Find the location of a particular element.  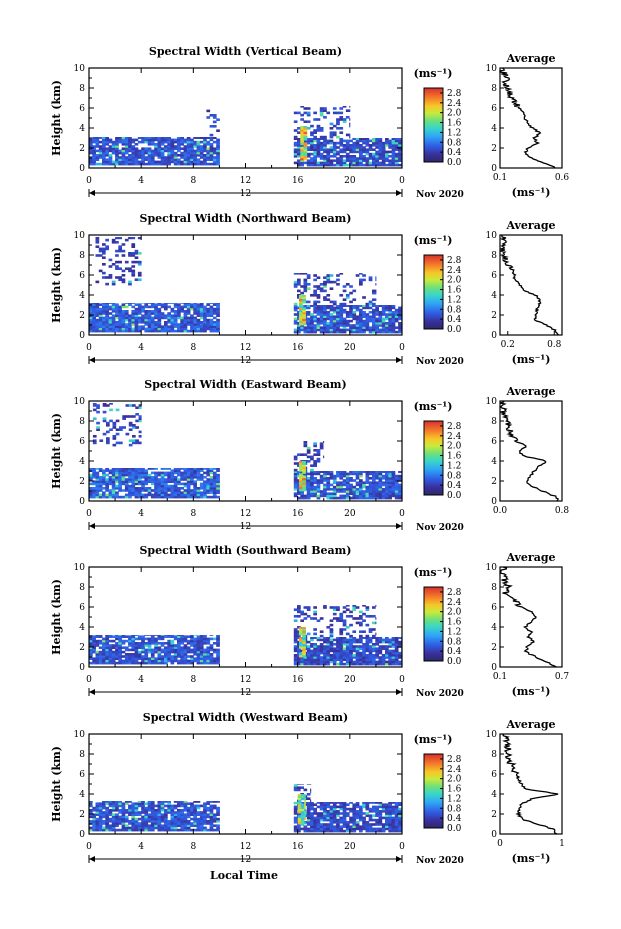

average-y-tick-label: 4 is located at coordinates (494, 129).